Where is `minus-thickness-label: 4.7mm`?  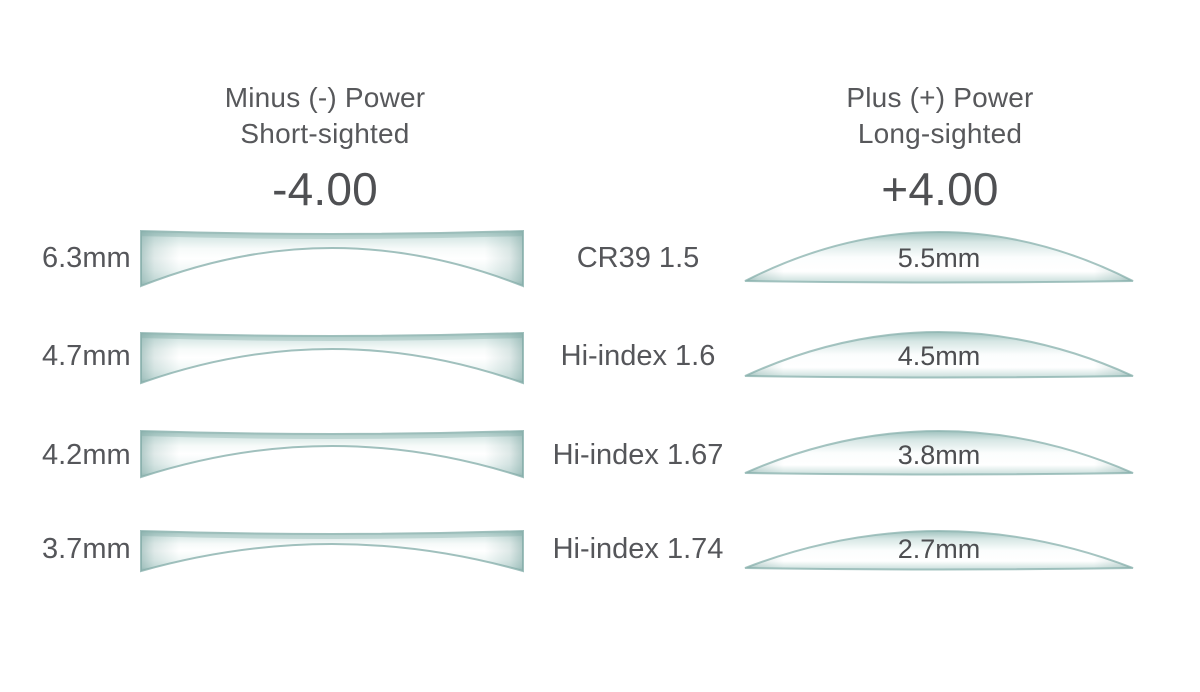
minus-thickness-label: 4.7mm is located at coordinates (86, 356).